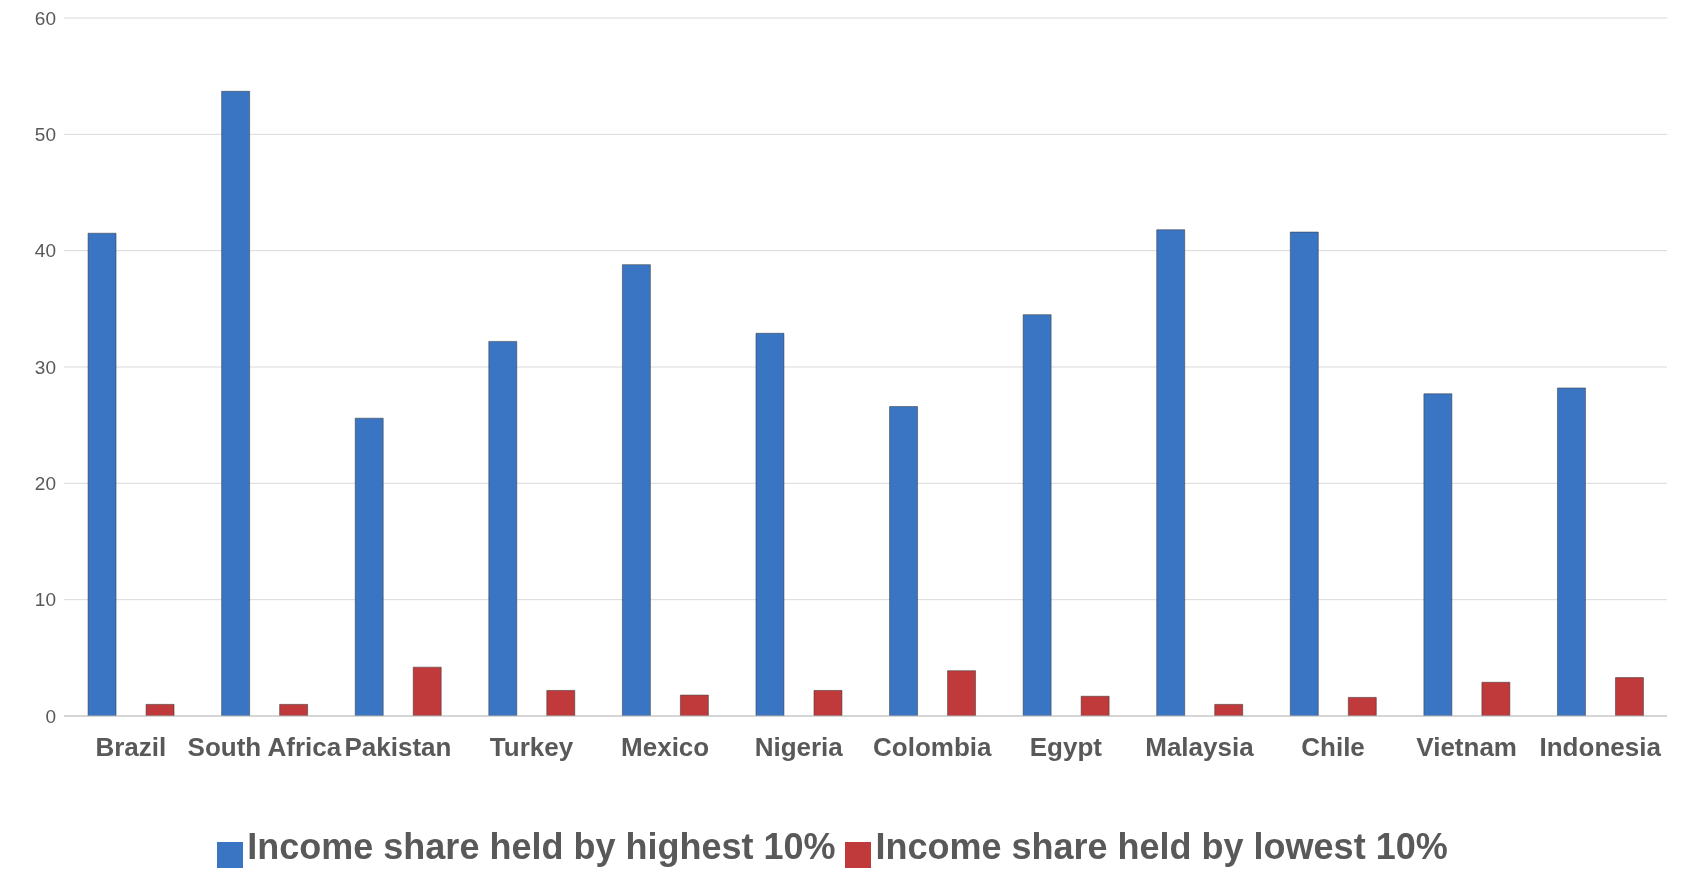 The image size is (1685, 886). I want to click on x-tick-label: Indonesia, so click(1600, 747).